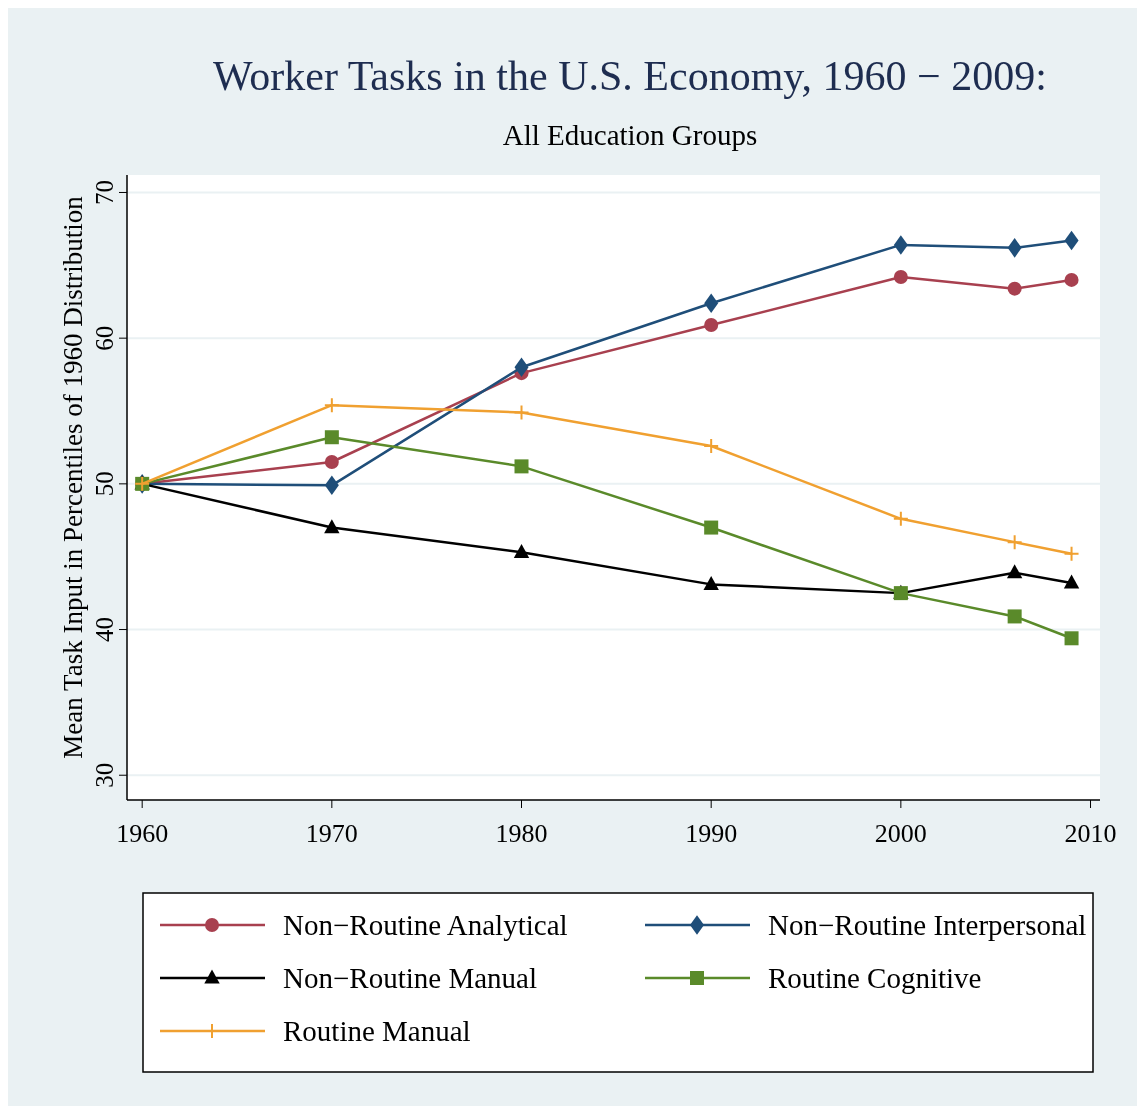 The width and height of the screenshot is (1145, 1114). Describe the element at coordinates (104, 775) in the screenshot. I see `y-tick-label: 30` at that location.